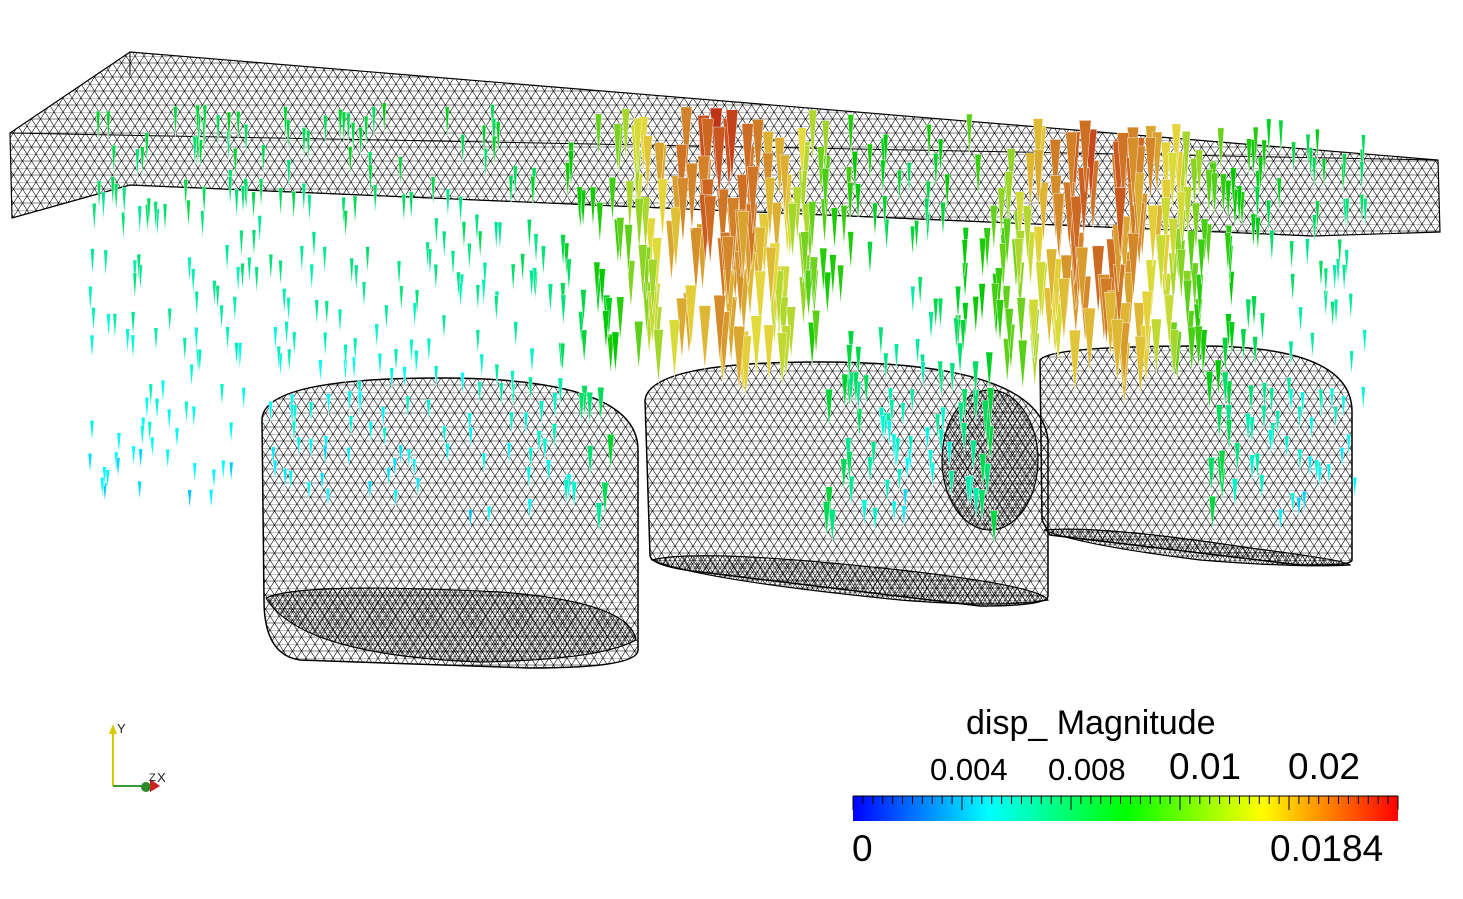 The height and width of the screenshot is (899, 1463). I want to click on axis-label-x: X, so click(161, 777).